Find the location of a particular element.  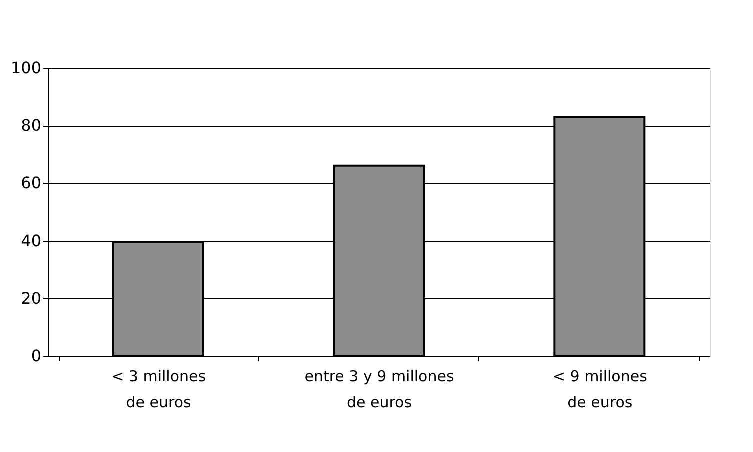

y-tick-label: 40 is located at coordinates (31, 240).